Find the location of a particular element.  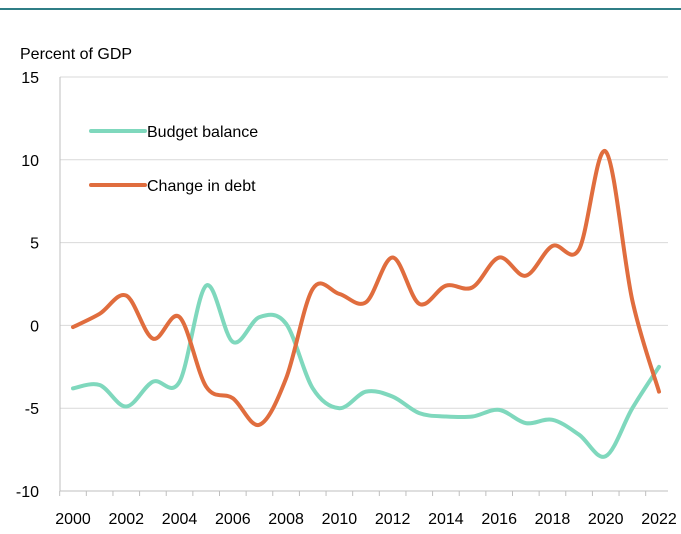

legend: Budget balance Change in debt is located at coordinates (173, 159).